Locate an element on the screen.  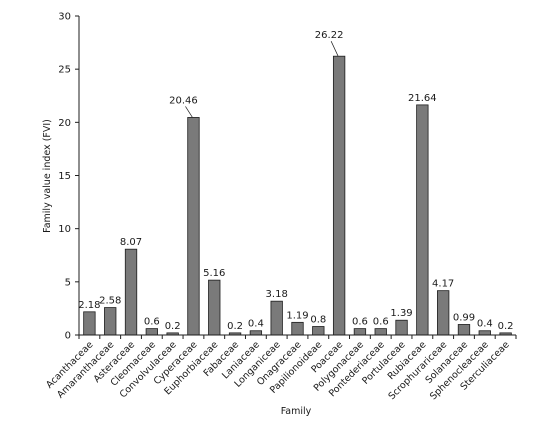
y-tick-label: 0 is located at coordinates (68, 336).